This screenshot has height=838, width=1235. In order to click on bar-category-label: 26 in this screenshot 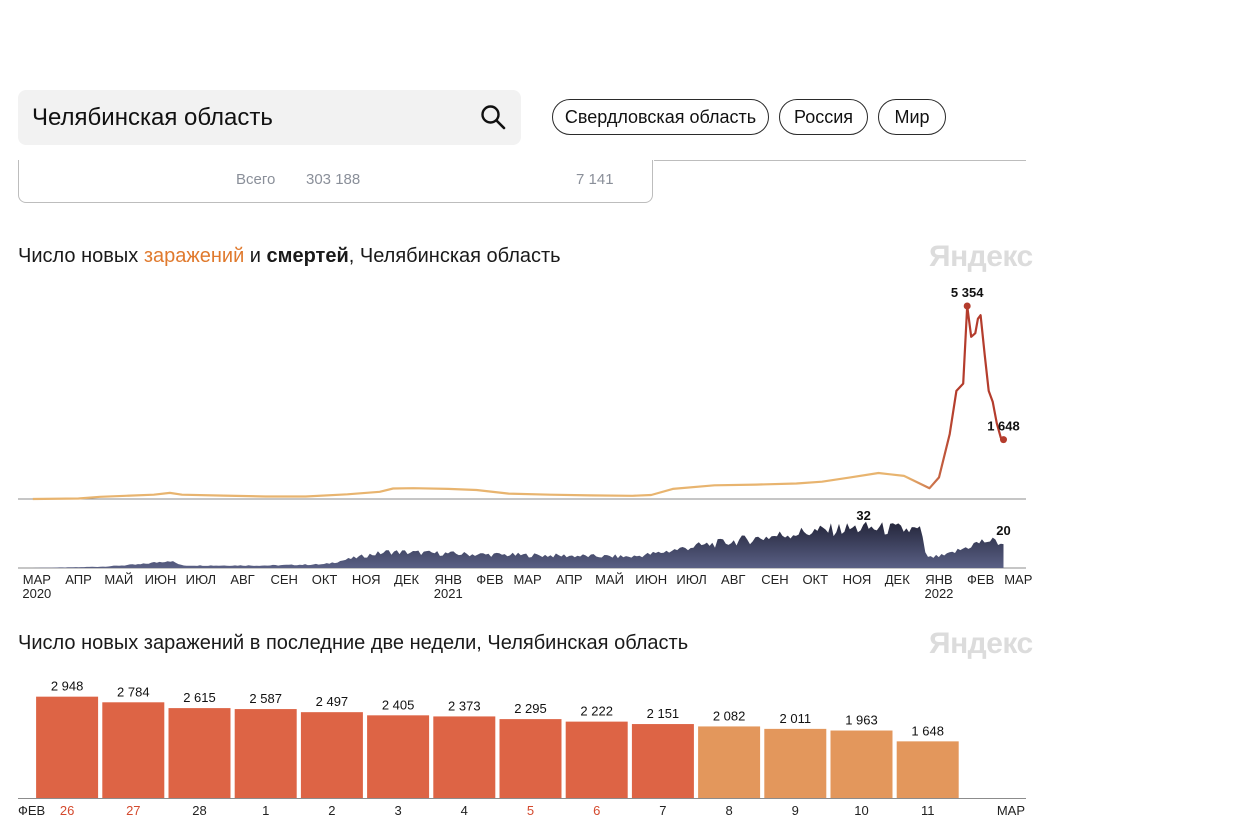, I will do `click(67, 810)`.